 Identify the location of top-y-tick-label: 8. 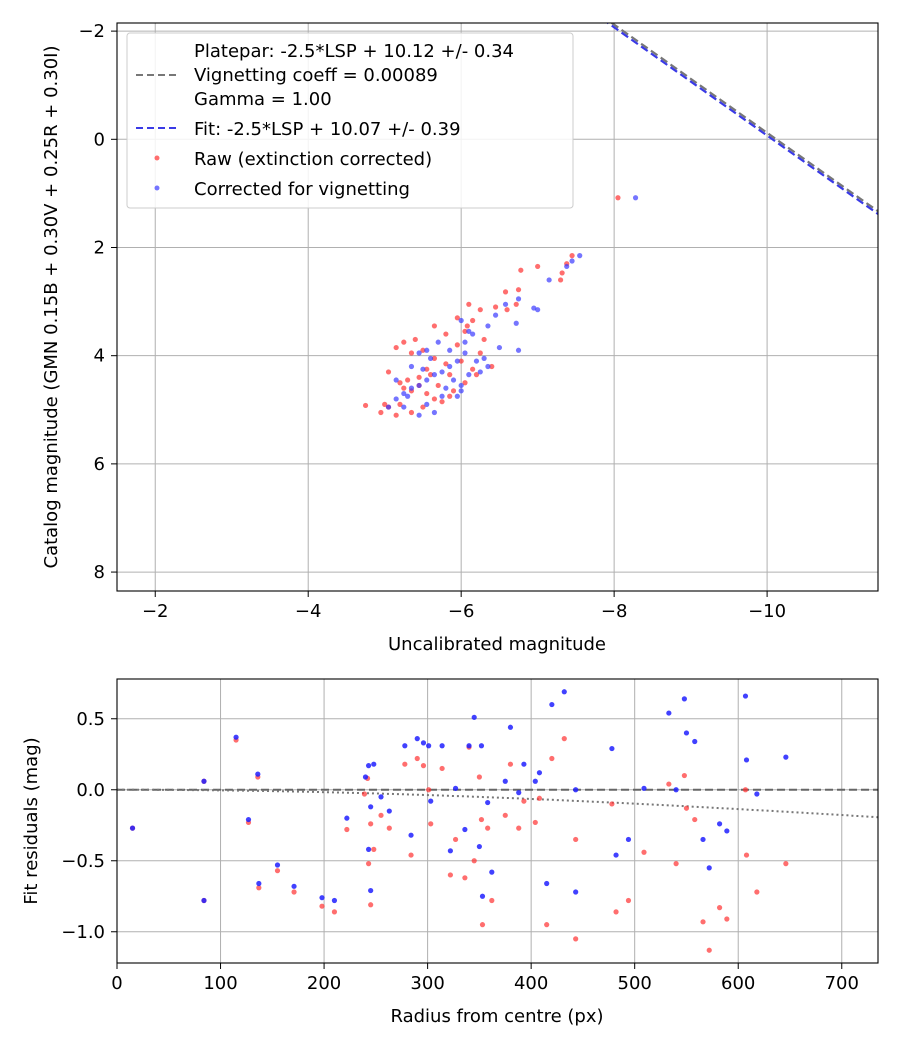
(99, 572).